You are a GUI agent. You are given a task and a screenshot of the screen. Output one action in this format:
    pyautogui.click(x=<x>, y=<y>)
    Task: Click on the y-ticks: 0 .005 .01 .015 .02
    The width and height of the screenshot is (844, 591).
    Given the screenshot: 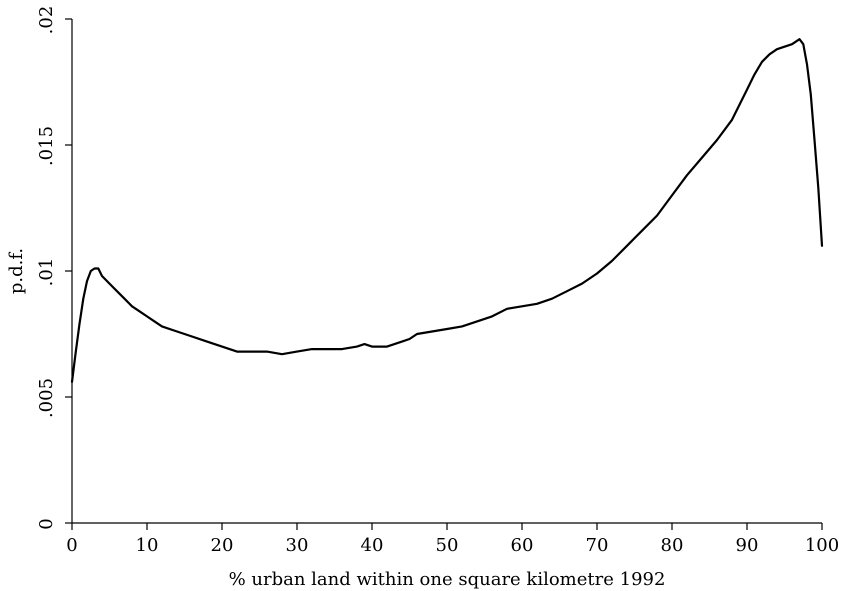 What is the action you would take?
    pyautogui.click(x=54, y=268)
    